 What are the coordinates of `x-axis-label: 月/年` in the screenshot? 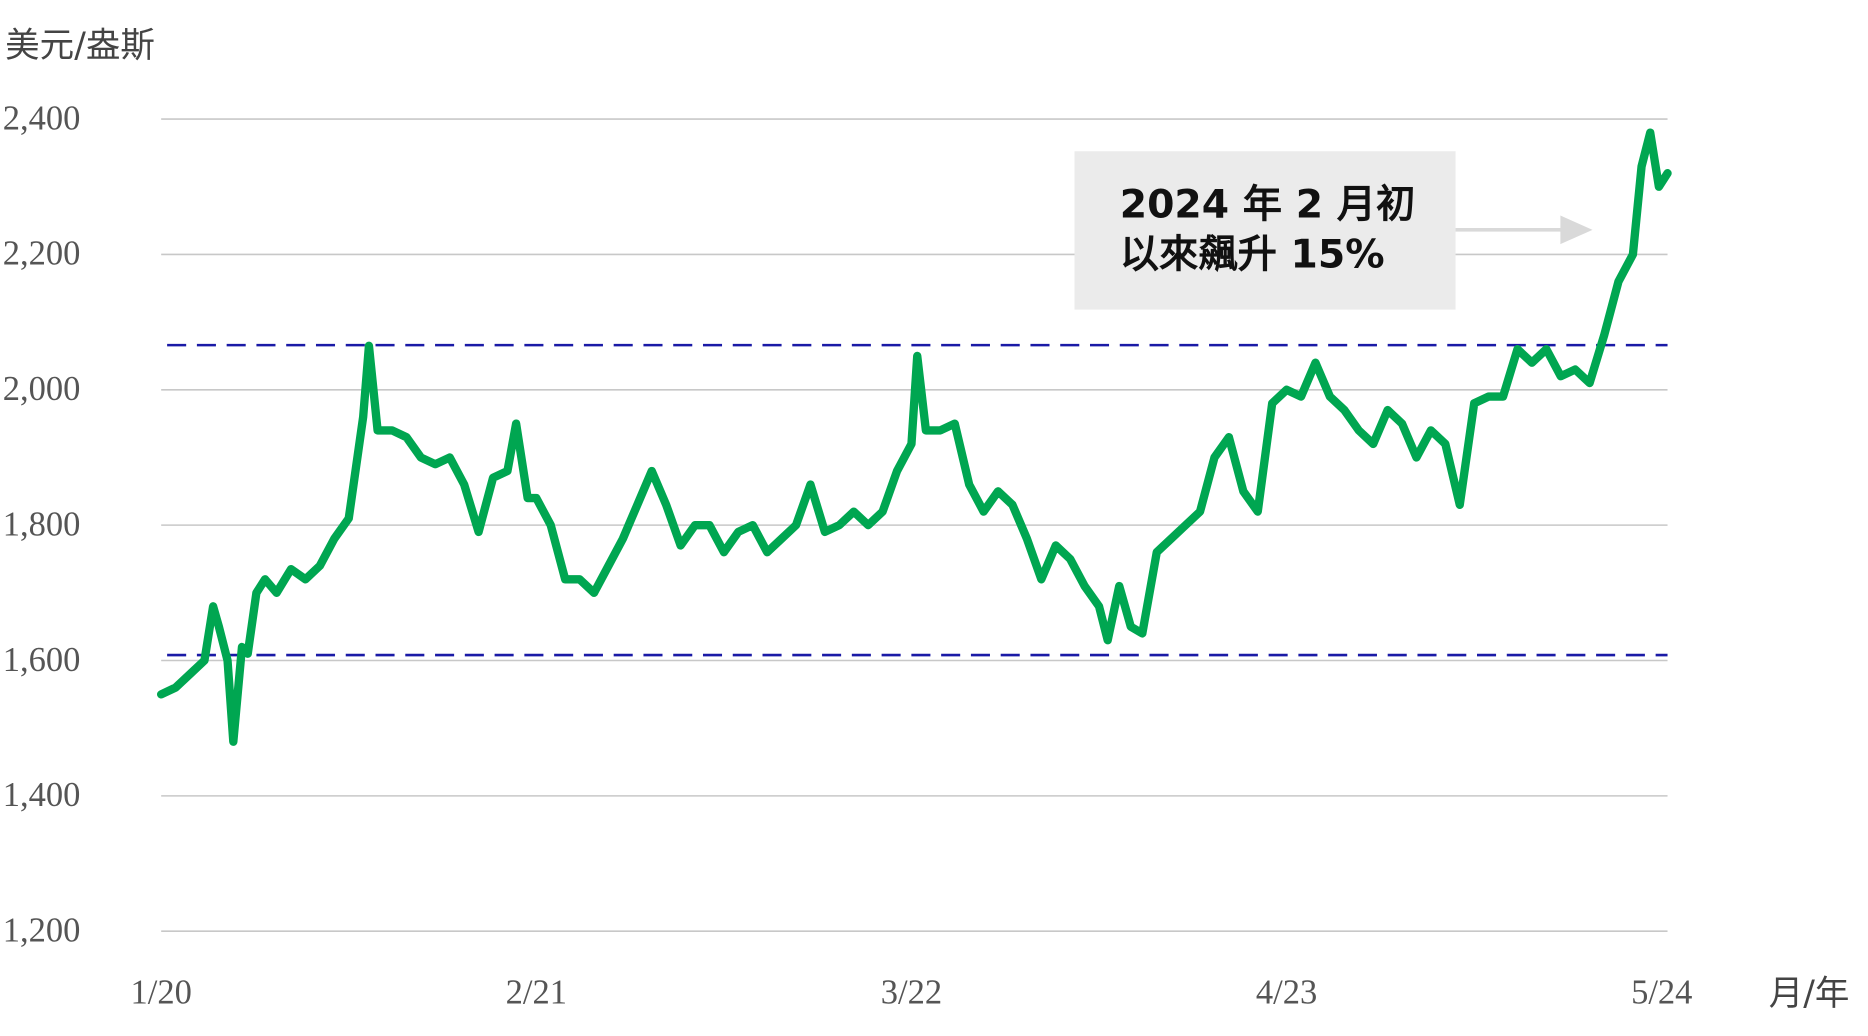 It's located at (1809, 994).